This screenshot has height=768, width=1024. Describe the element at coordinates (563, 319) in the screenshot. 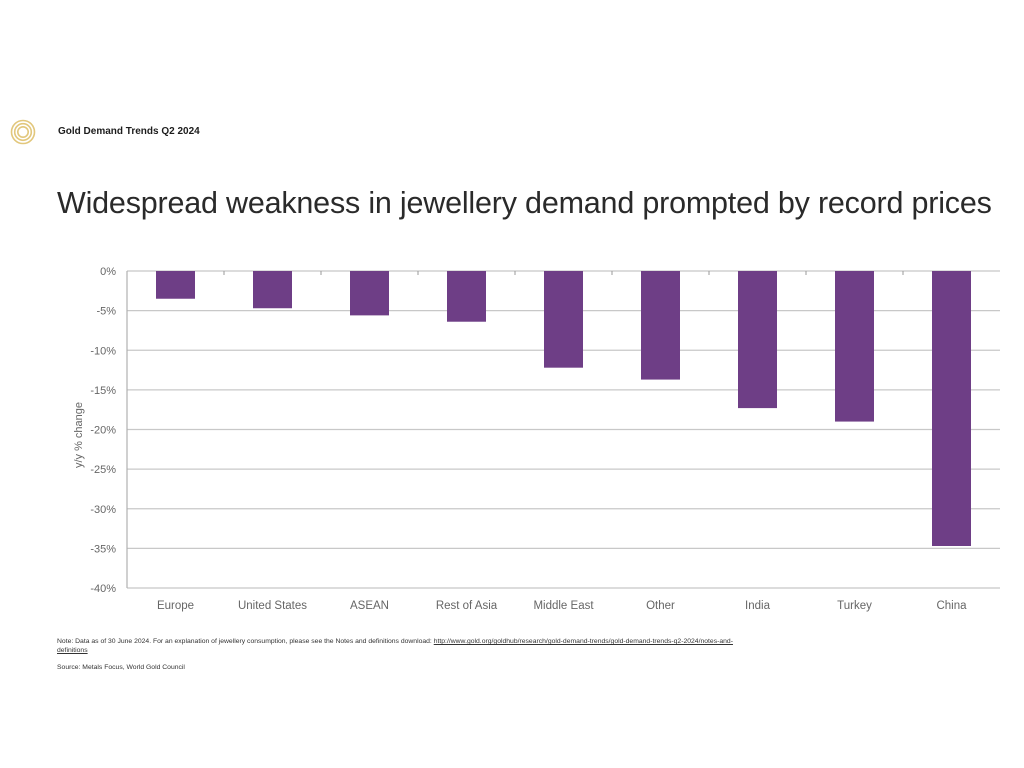

I see `bar-middle-east` at that location.